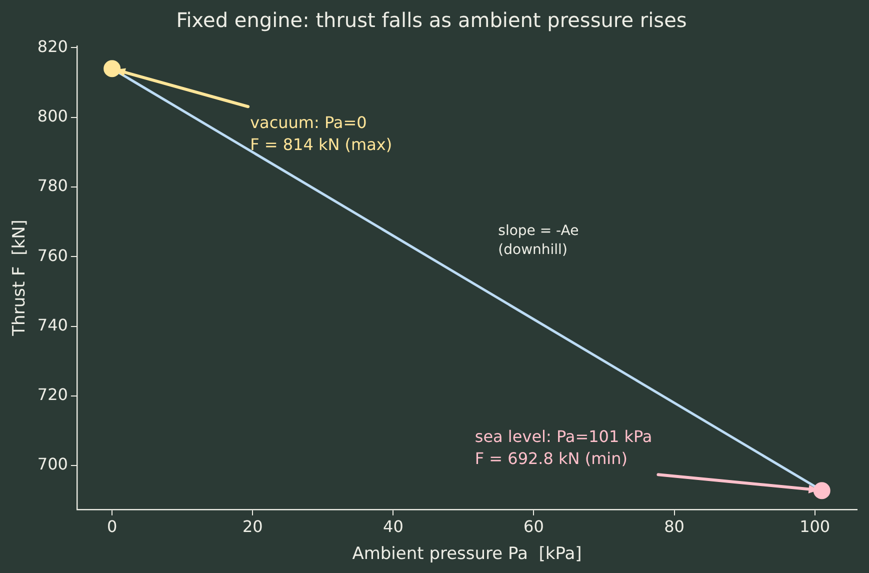 The width and height of the screenshot is (869, 573). Describe the element at coordinates (52, 186) in the screenshot. I see `y-tick-label: 780` at that location.